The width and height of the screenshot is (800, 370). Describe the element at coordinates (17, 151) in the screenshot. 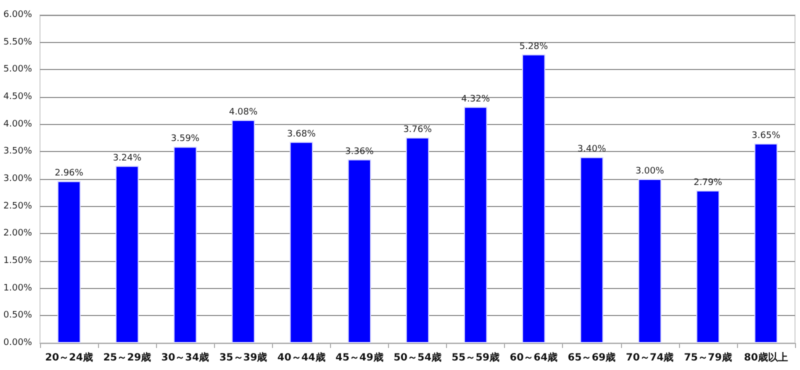

I see `y-tick-label: 3.50%` at that location.